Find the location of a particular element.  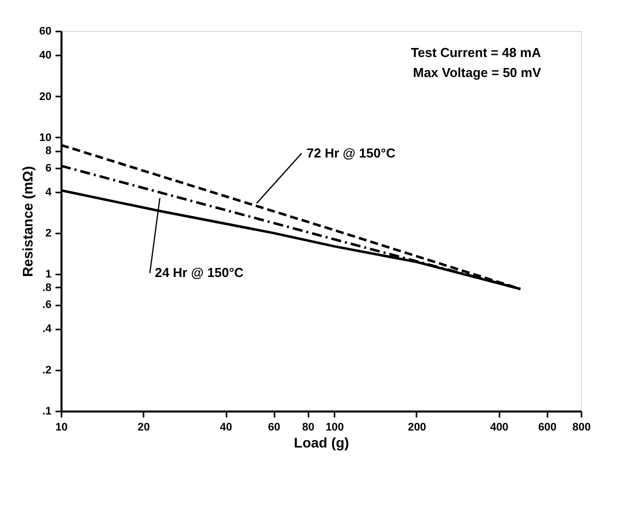

annotation: Max Voltage = 50 mV is located at coordinates (477, 72).